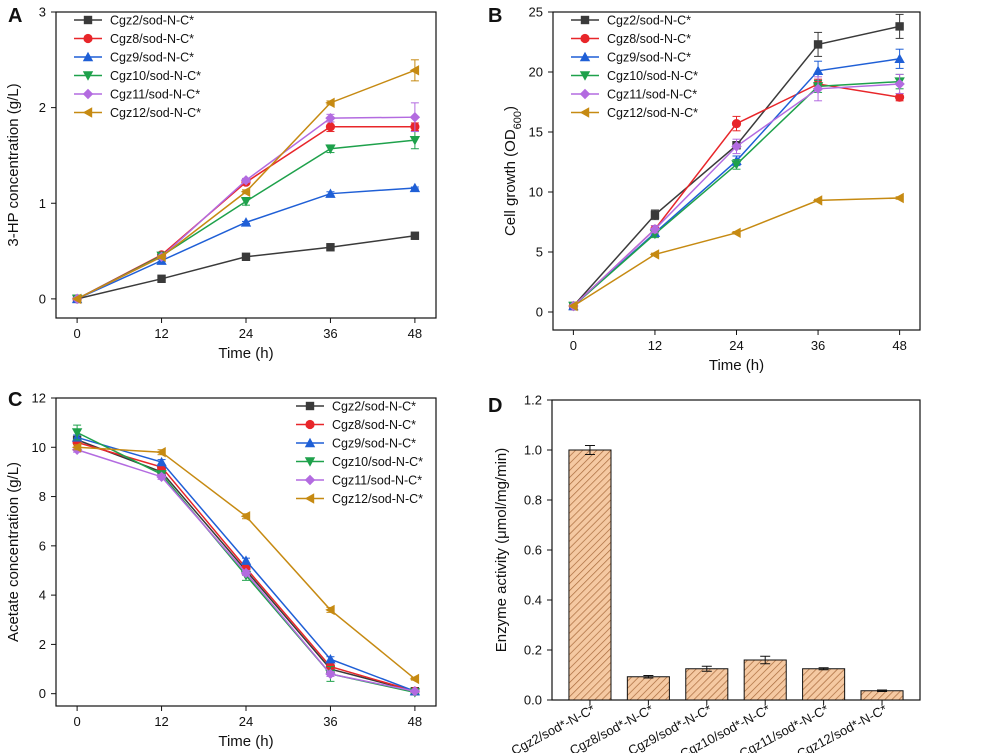  I want to click on legend-label: Cgz8/sod-N-C*, so click(374, 425).